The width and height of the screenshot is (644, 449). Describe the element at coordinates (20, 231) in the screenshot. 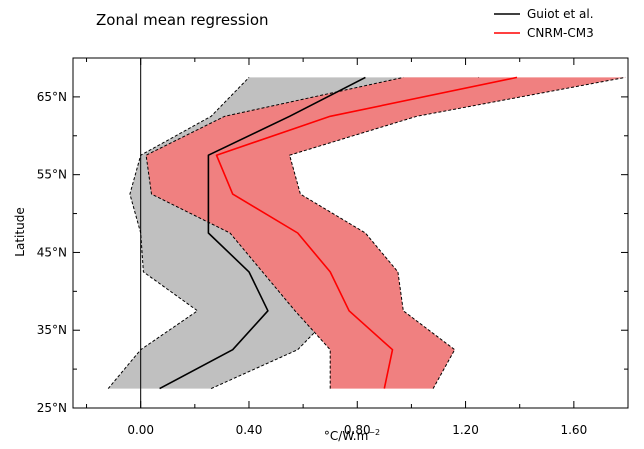

I see `y-axis-label: Latitude` at that location.